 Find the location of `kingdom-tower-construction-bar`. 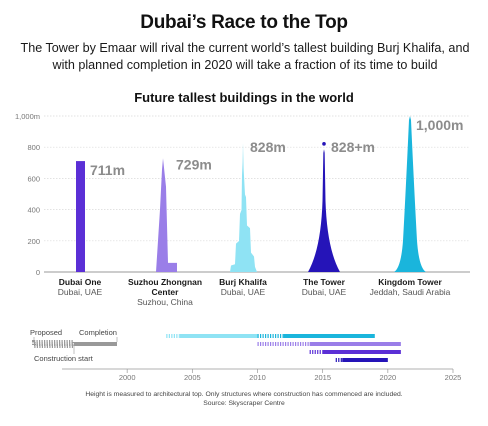

kingdom-tower-construction-bar is located at coordinates (329, 336).